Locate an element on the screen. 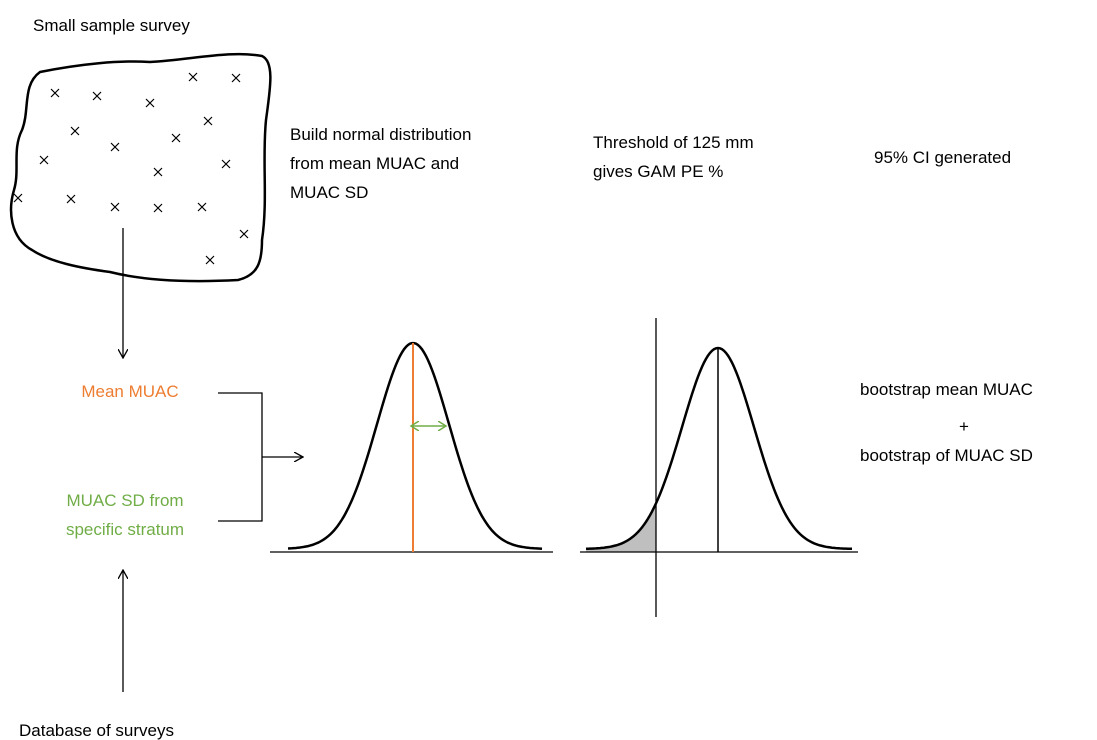 This screenshot has height=740, width=1097. mean-label: Mean MUAC is located at coordinates (129, 391).